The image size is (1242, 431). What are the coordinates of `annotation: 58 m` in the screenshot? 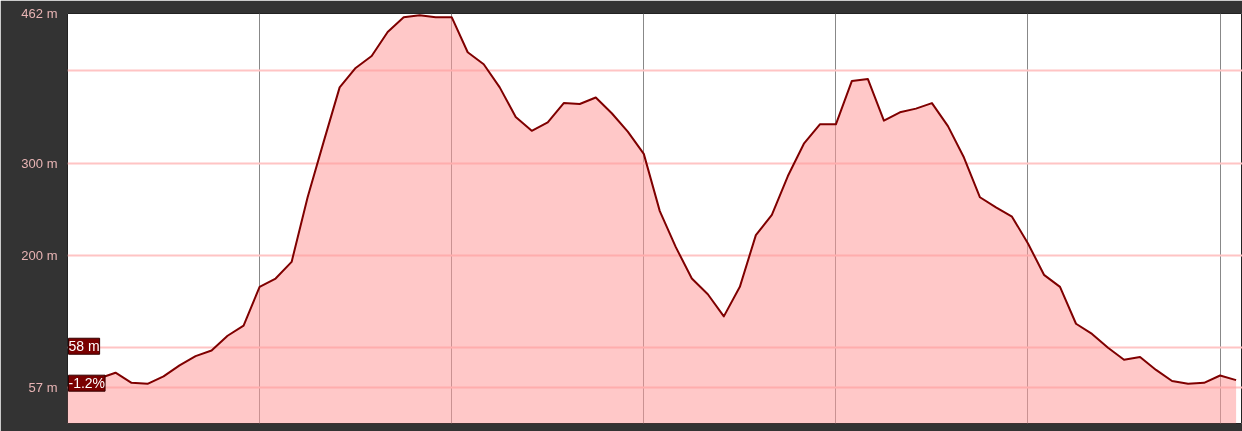 It's located at (84, 346).